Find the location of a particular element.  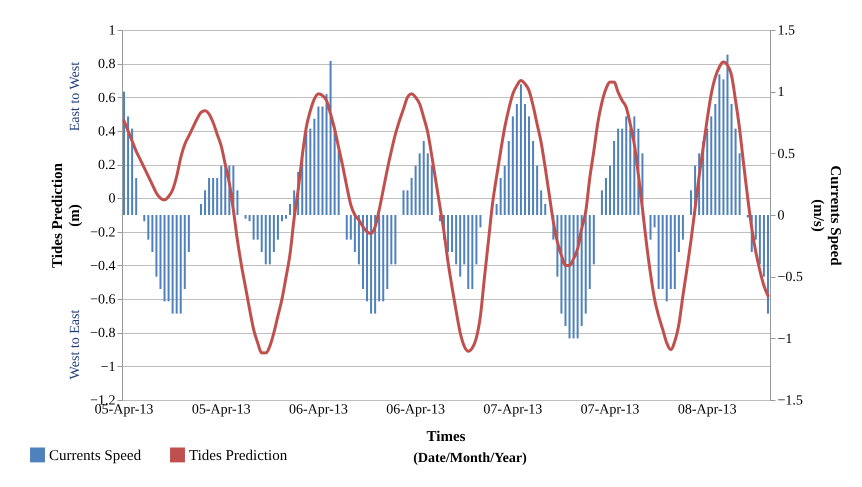

x-tick-label: 05-Apr-13 is located at coordinates (221, 410).